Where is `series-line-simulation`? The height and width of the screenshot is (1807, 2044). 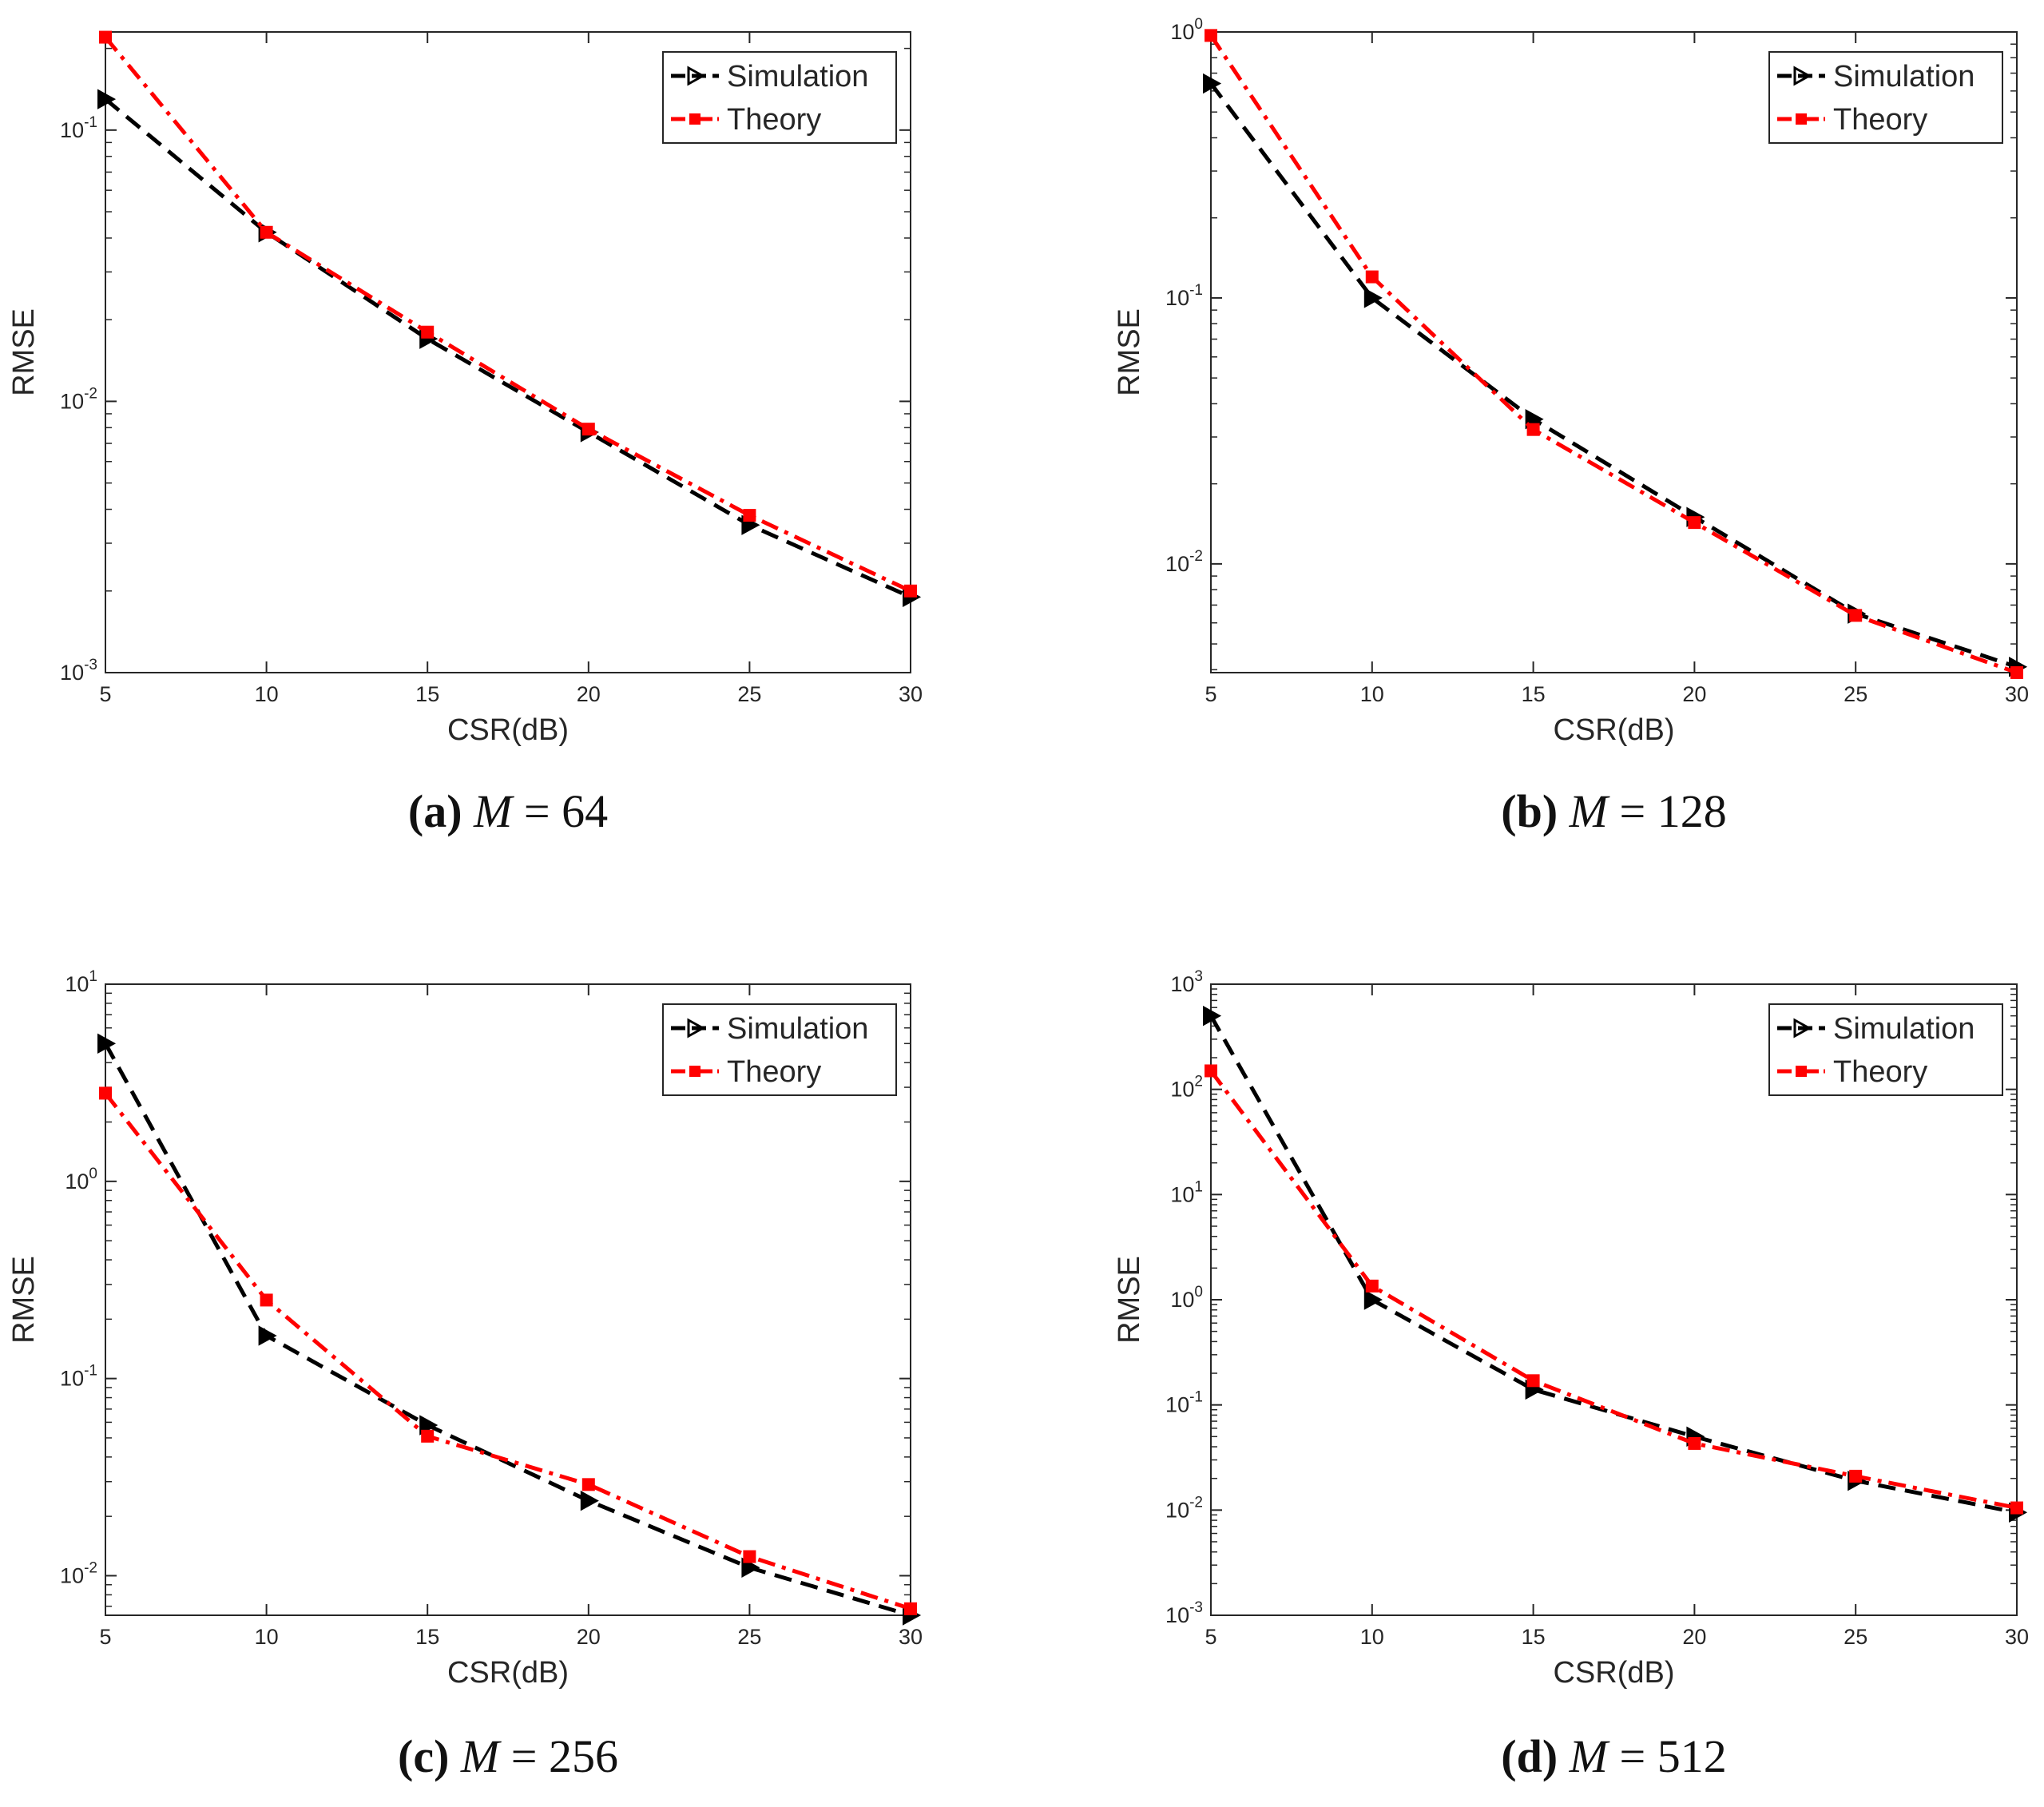
series-line-simulation is located at coordinates (508, 348).